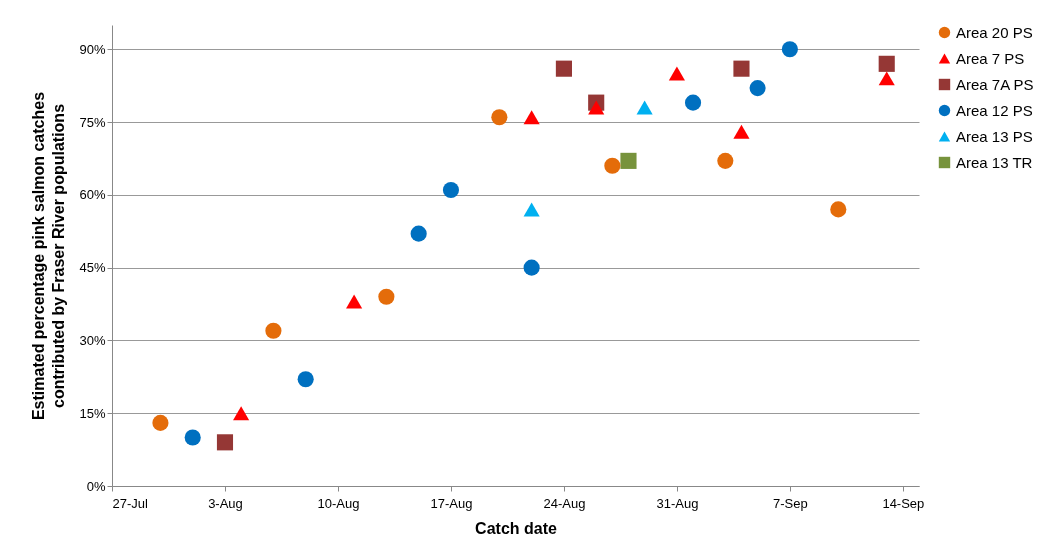  I want to click on y-tick-label: 45%, so click(92, 268).